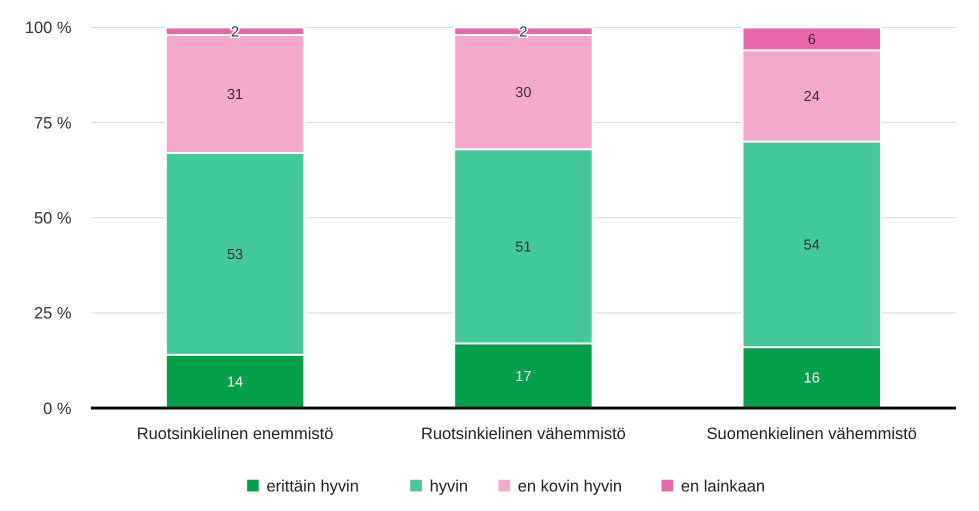 The height and width of the screenshot is (511, 979). I want to click on x-tick-label: Ruotsinkielinen vähemmistö, so click(523, 434).